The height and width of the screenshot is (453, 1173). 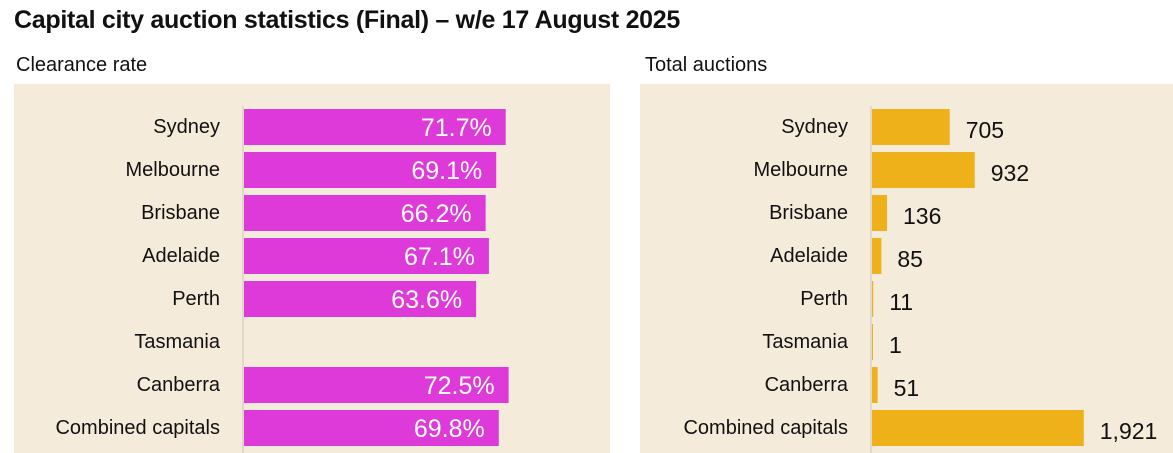 What do you see at coordinates (910, 259) in the screenshot?
I see `auctions-value-label-adelaide: 85` at bounding box center [910, 259].